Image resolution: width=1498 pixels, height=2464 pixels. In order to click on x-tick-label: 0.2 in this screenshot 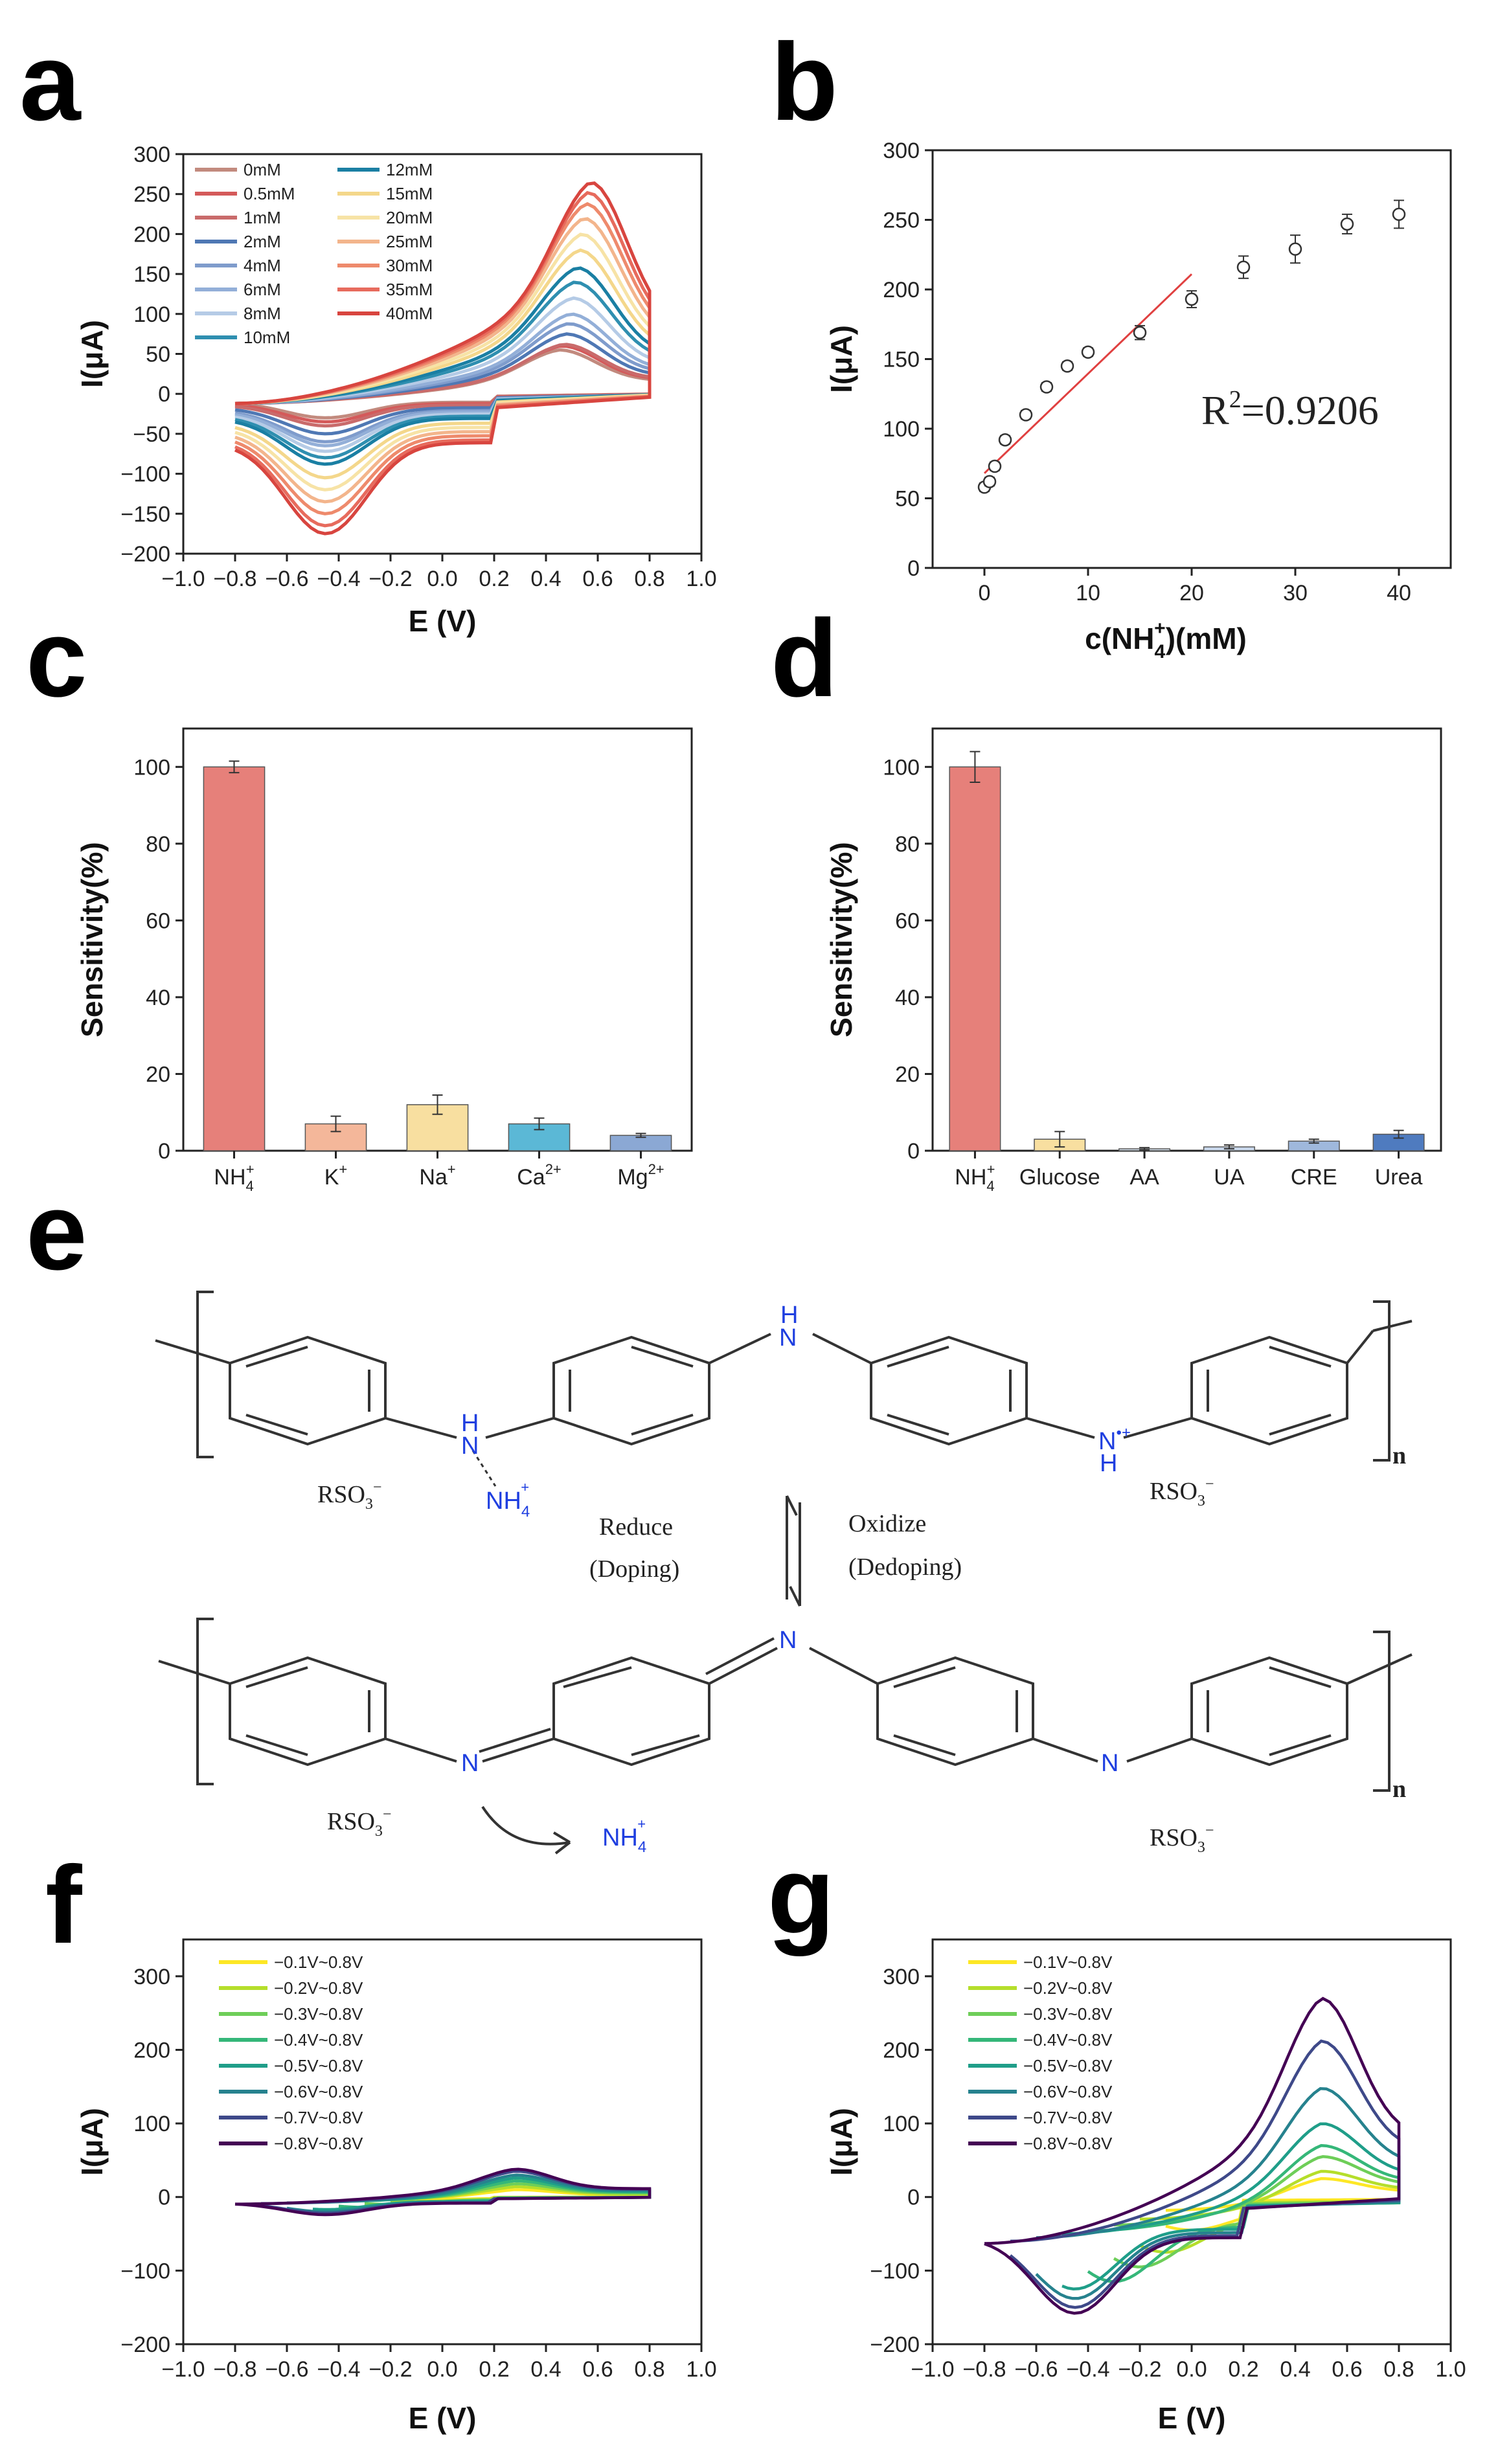, I will do `click(1243, 2369)`.